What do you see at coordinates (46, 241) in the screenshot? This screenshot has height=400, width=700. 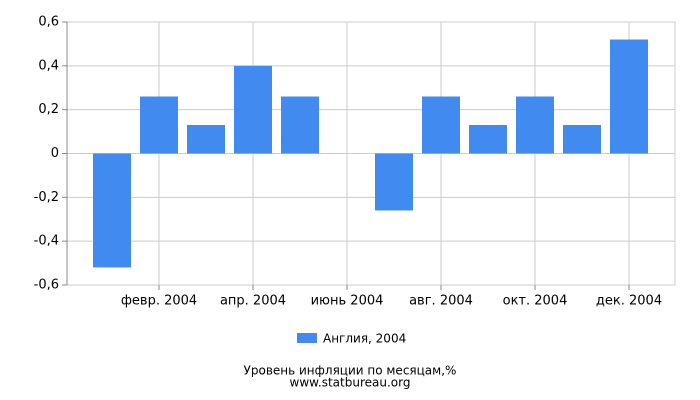 I see `y-tick-label: -0,4` at bounding box center [46, 241].